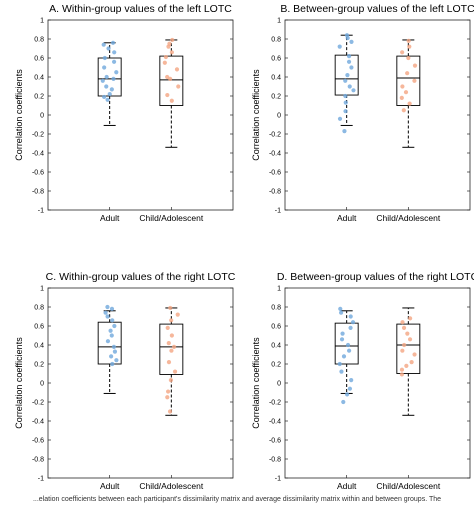 The image size is (474, 505). I want to click on panel-c-child-box, so click(171, 349).